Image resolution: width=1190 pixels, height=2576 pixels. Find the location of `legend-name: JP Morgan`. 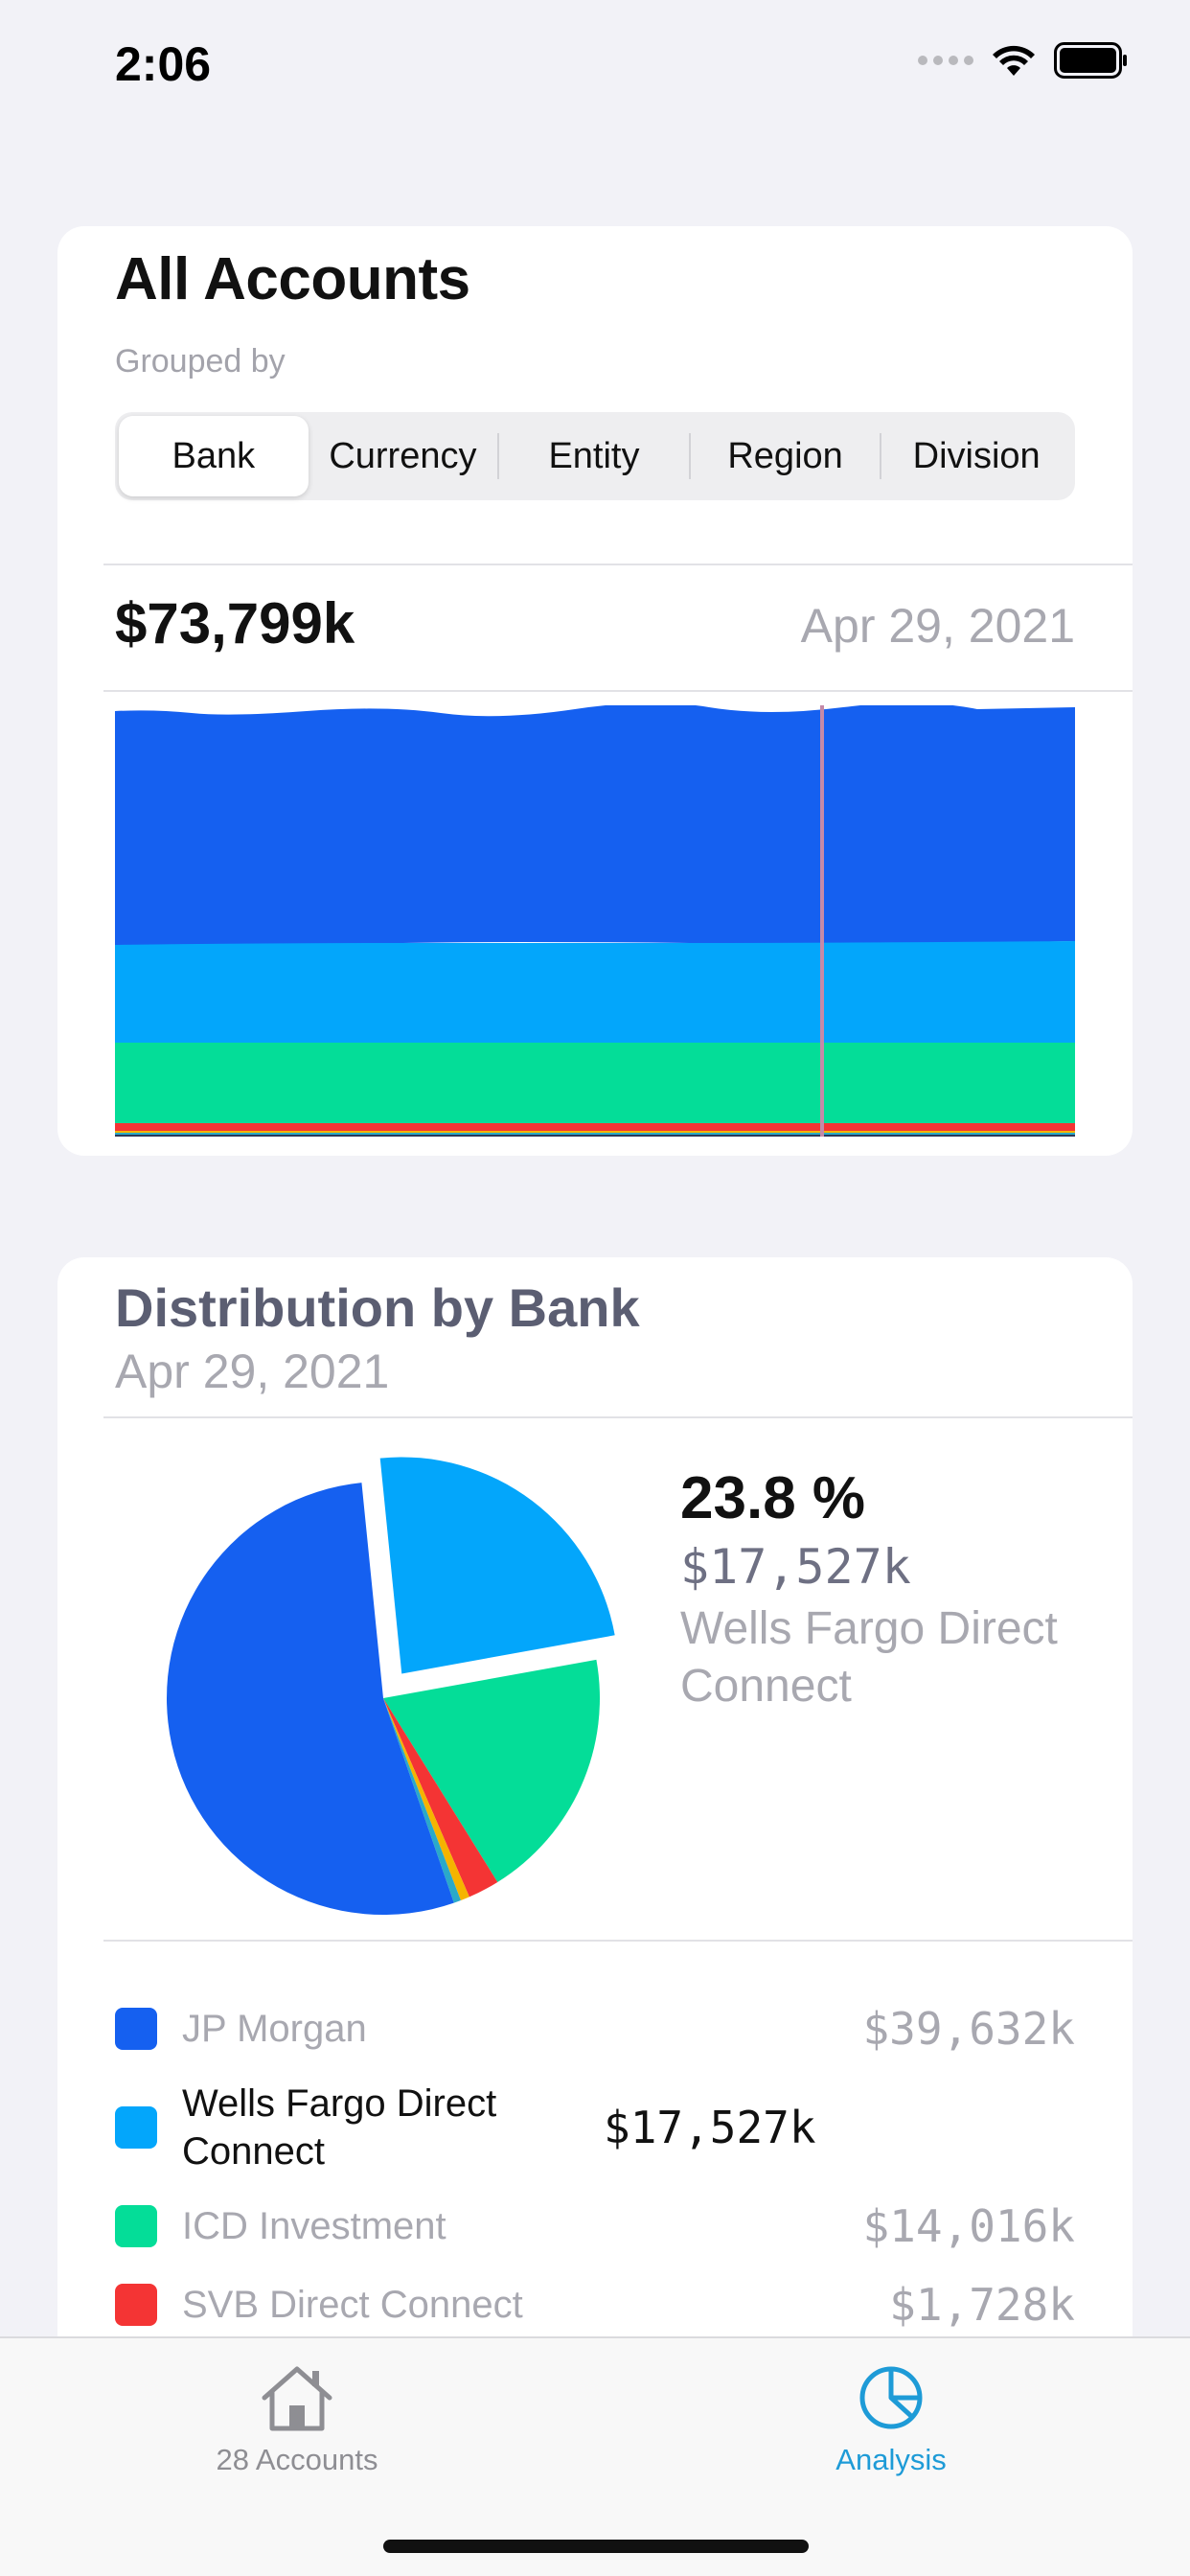

legend-name: JP Morgan is located at coordinates (274, 2029).